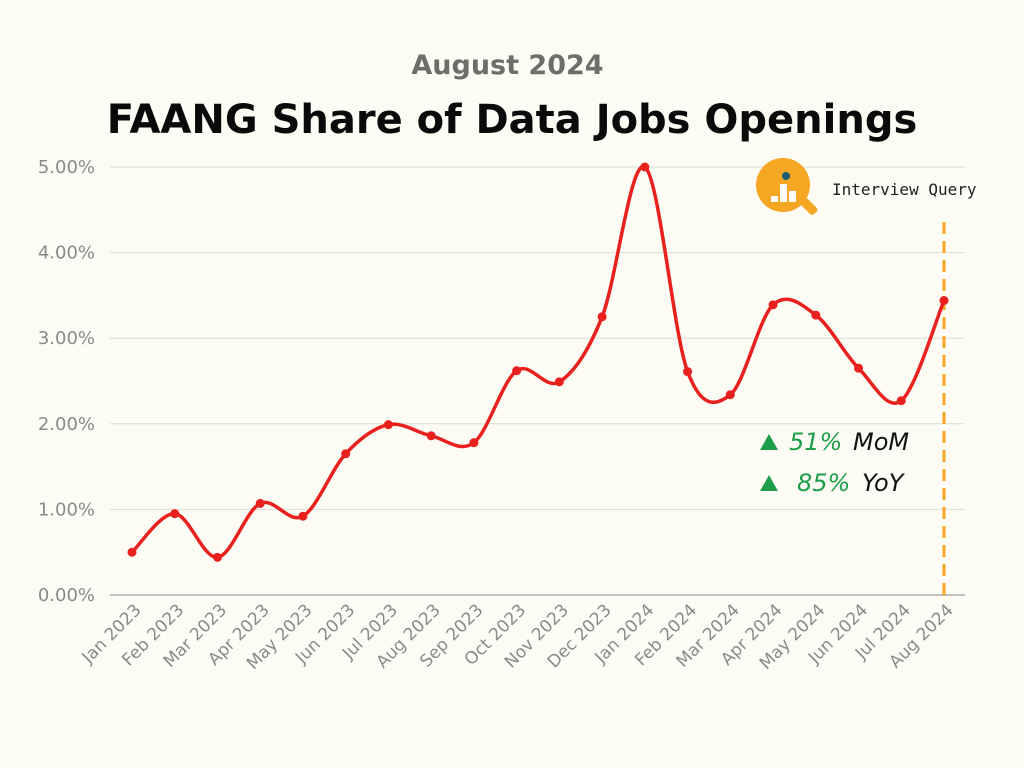 This screenshot has height=768, width=1024. Describe the element at coordinates (66, 253) in the screenshot. I see `y-tick-label: 4.00%` at that location.